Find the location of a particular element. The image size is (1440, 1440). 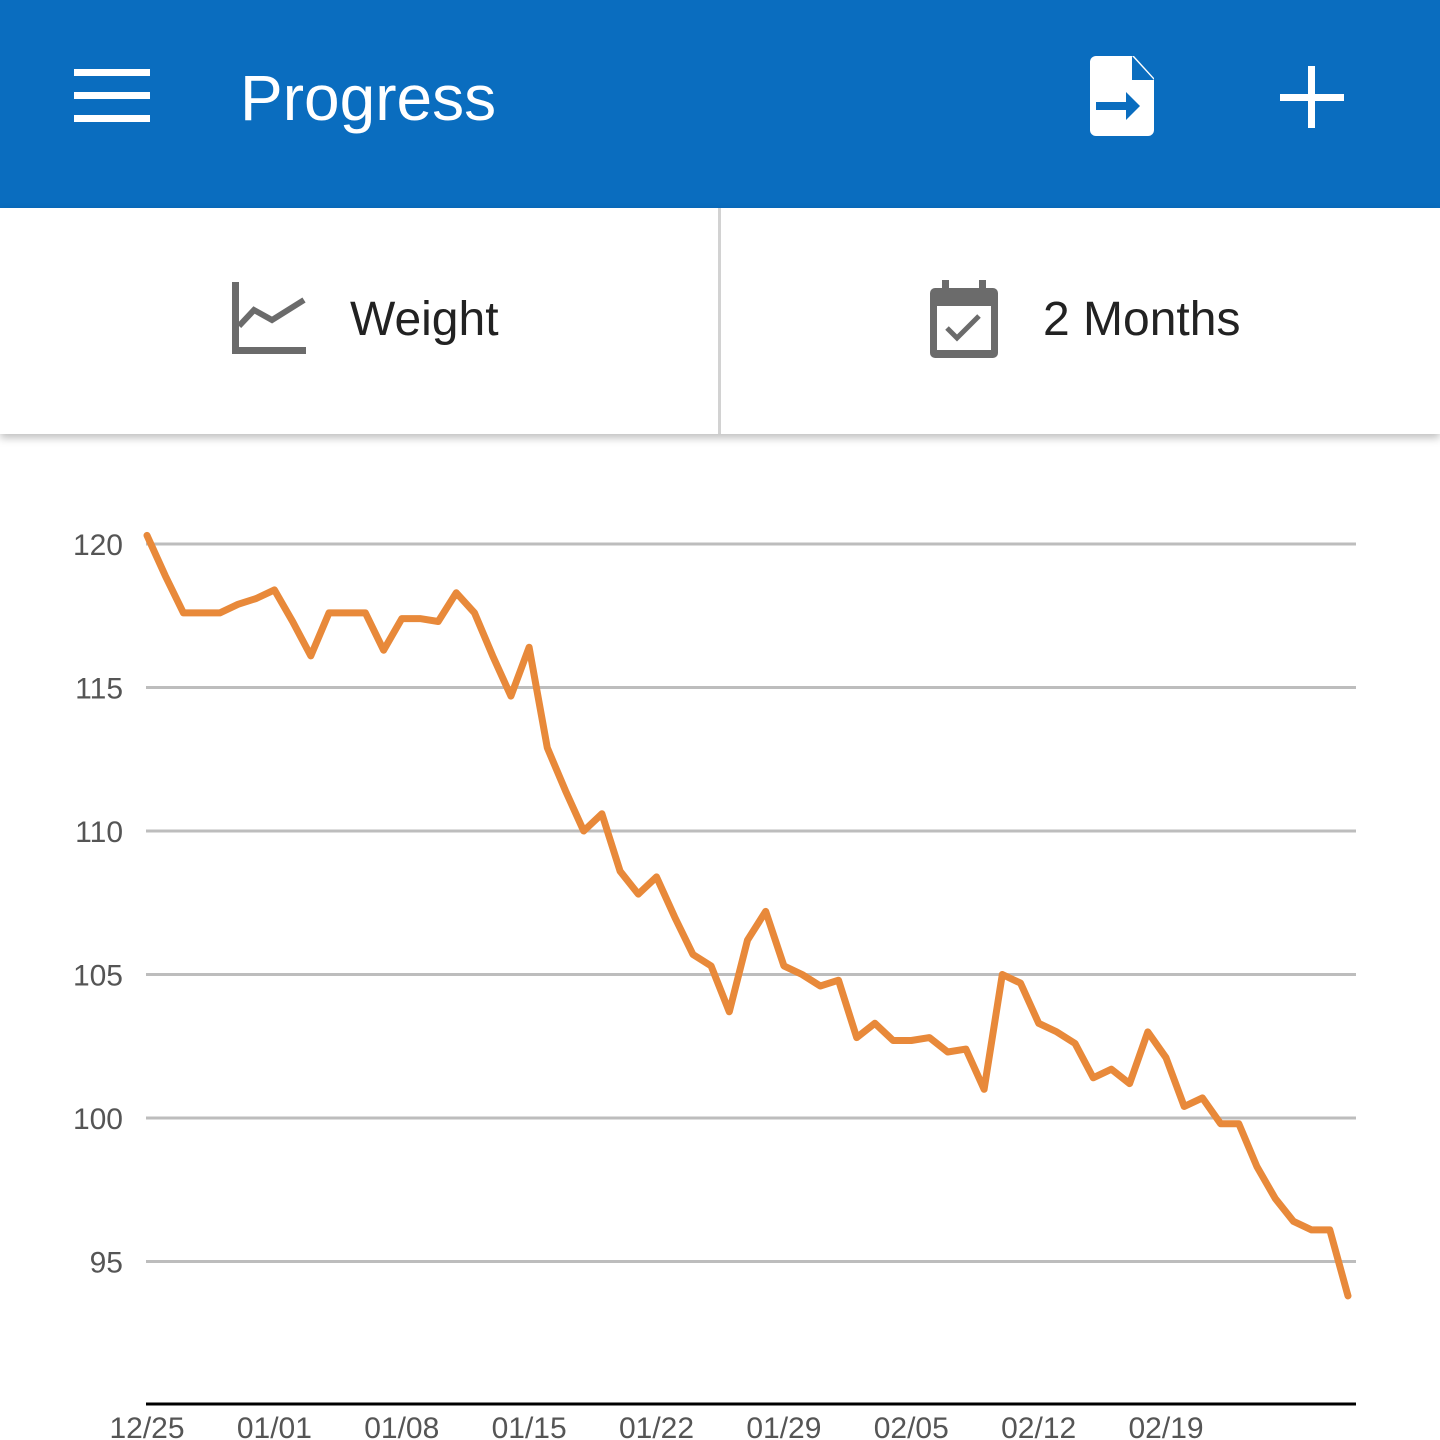

filter-divider is located at coordinates (719, 321).